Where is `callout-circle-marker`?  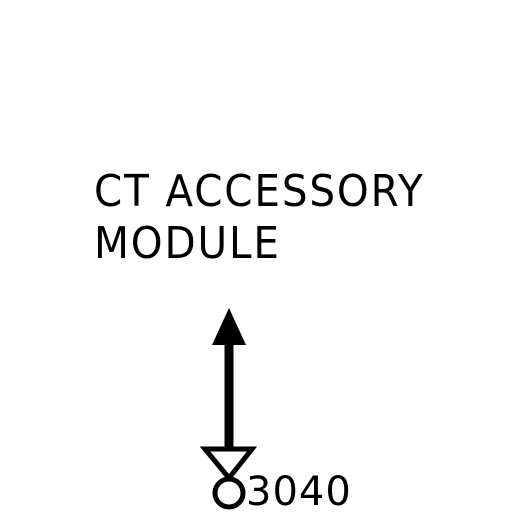 callout-circle-marker is located at coordinates (229, 493).